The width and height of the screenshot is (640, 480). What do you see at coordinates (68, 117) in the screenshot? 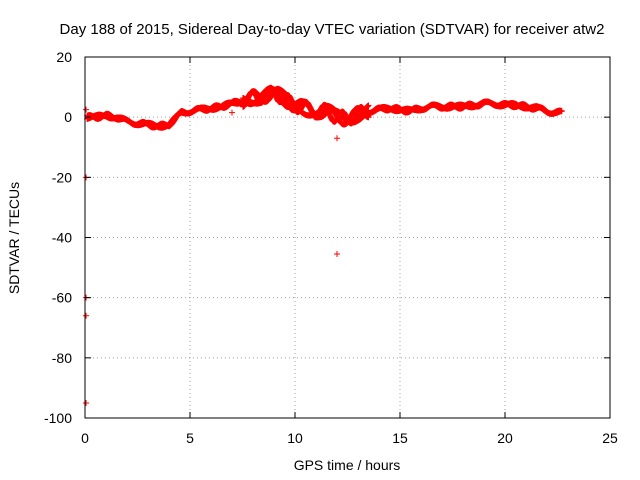
I see `y-tick-label: 0` at bounding box center [68, 117].